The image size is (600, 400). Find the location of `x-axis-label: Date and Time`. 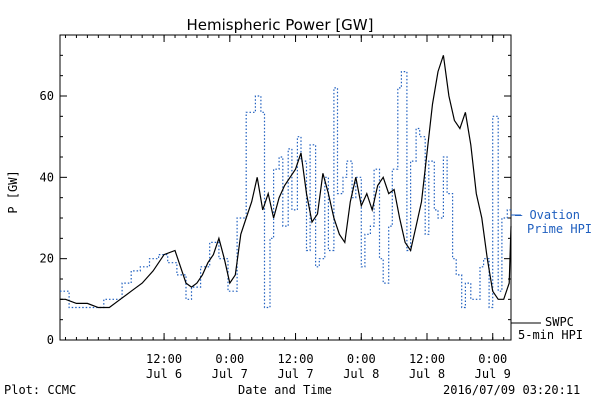

x-axis-label: Date and Time is located at coordinates (285, 390).